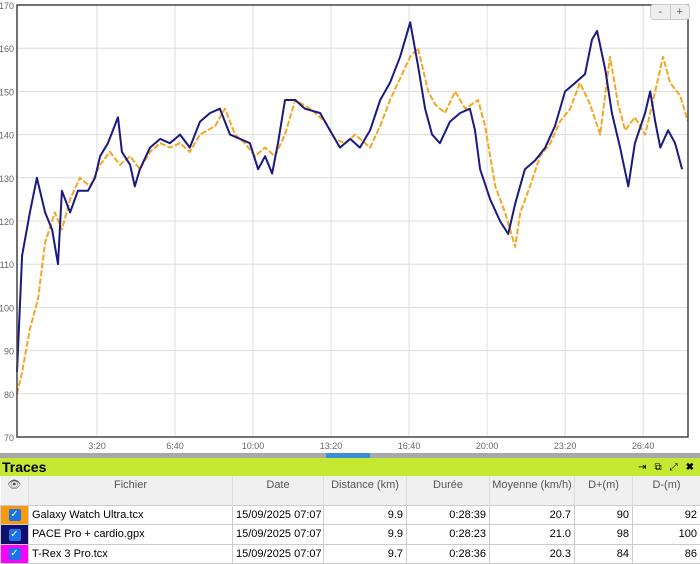 The image size is (700, 564). I want to click on y-tick-label: 110, so click(7, 265).